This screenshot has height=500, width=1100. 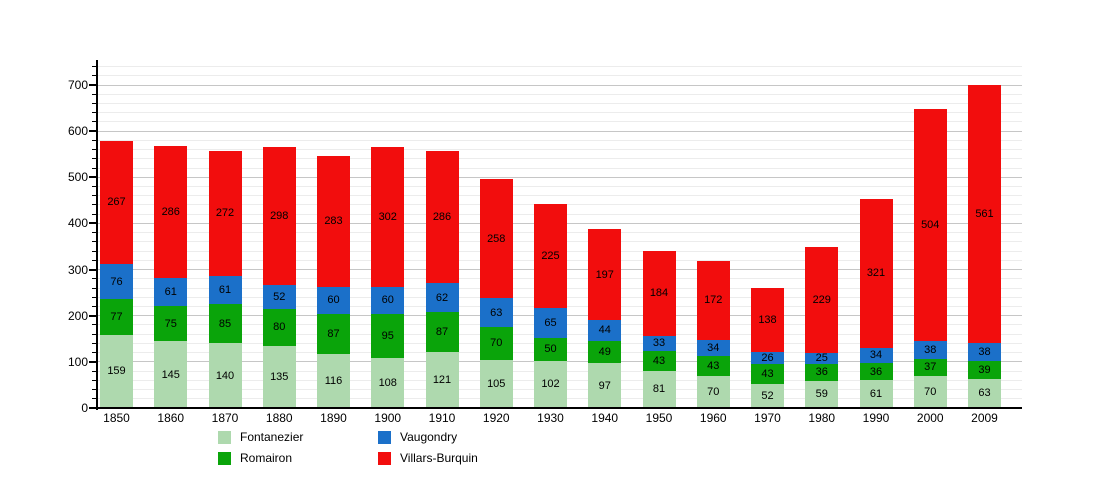 What do you see at coordinates (560, 85) in the screenshot?
I see `y-gridline-major` at bounding box center [560, 85].